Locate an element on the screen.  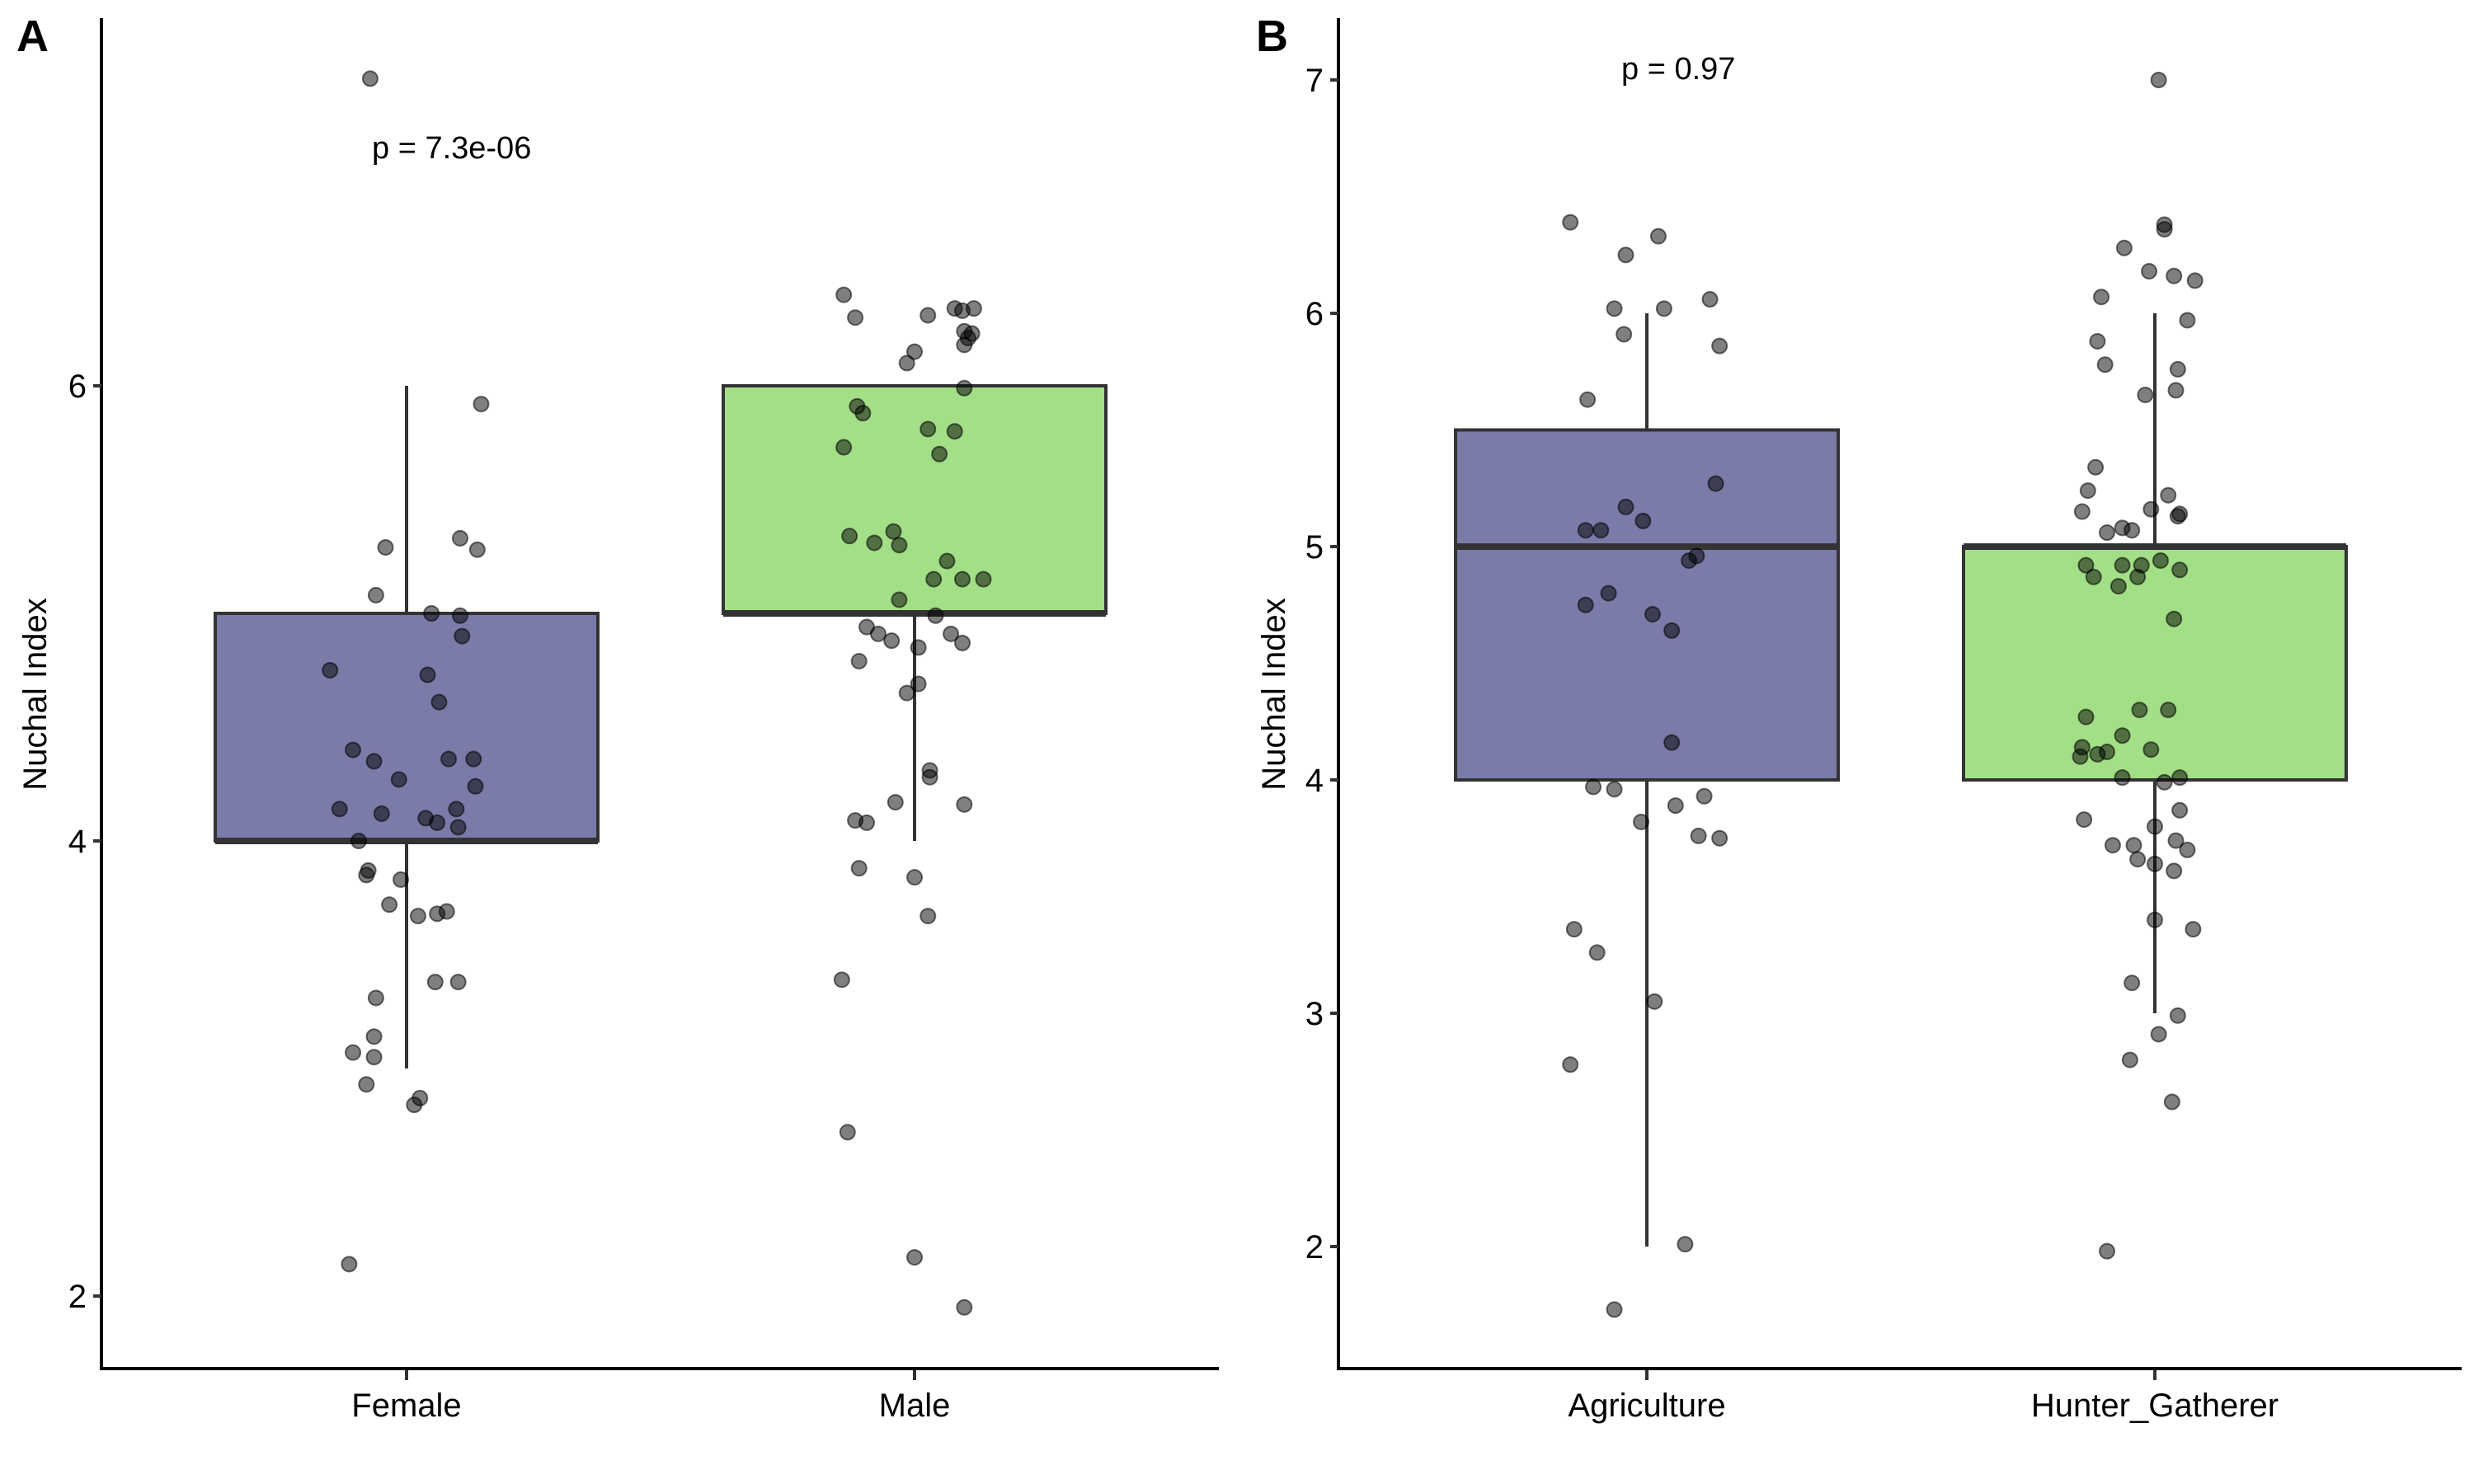
y-tick-label: 3 is located at coordinates (1314, 1014).